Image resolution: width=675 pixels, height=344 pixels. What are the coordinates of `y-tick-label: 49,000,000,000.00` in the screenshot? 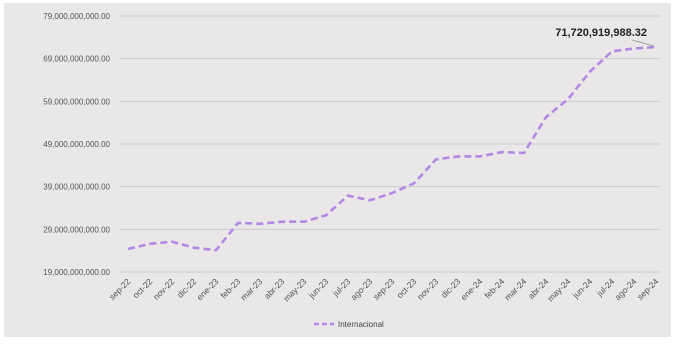 It's located at (76, 144).